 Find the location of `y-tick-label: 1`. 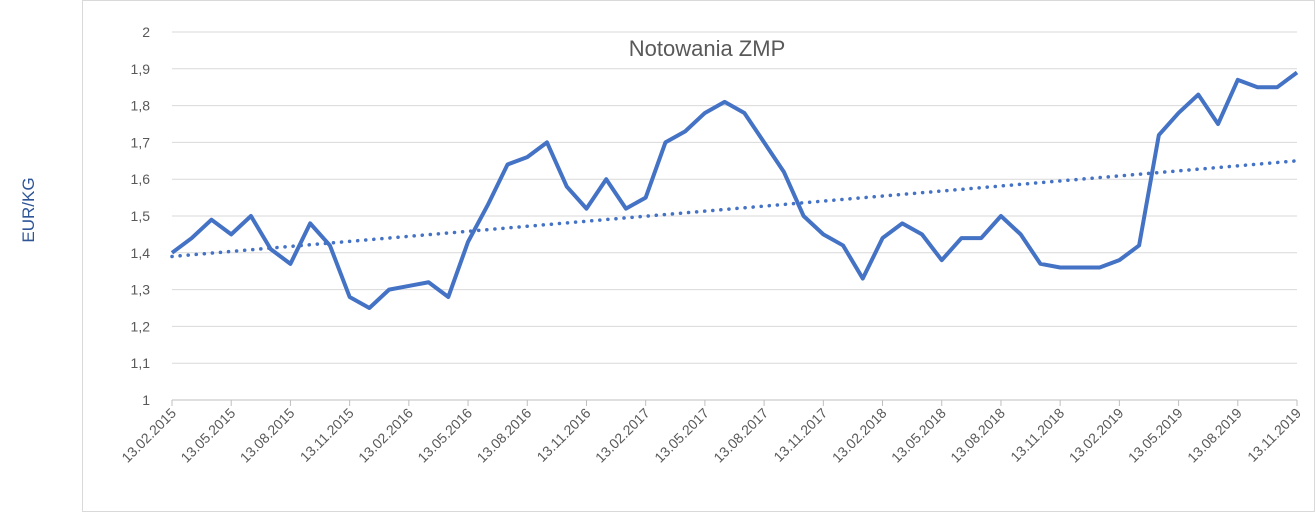

y-tick-label: 1 is located at coordinates (146, 400).